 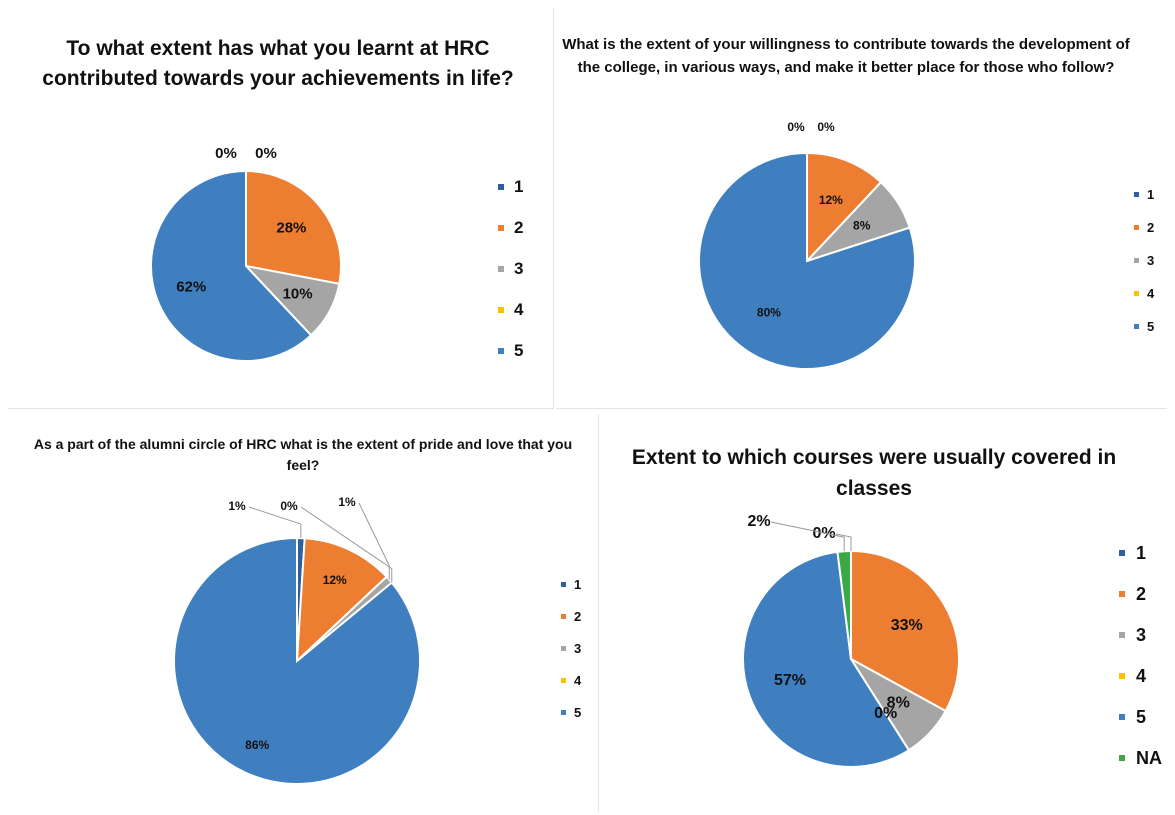 I want to click on pie-chart: 0%33%8%0%57%2%, so click(x=851, y=640).